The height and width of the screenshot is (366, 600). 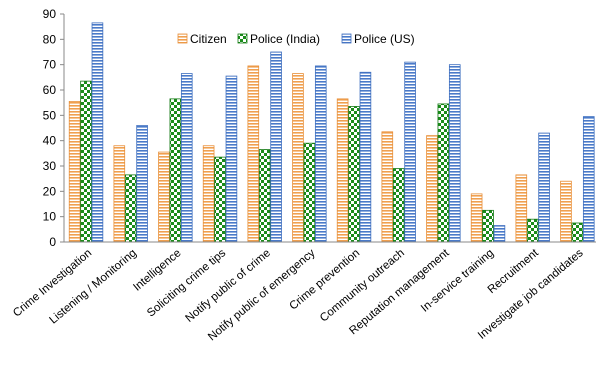 What do you see at coordinates (362, 285) in the screenshot?
I see `category-label: Community outreach` at bounding box center [362, 285].